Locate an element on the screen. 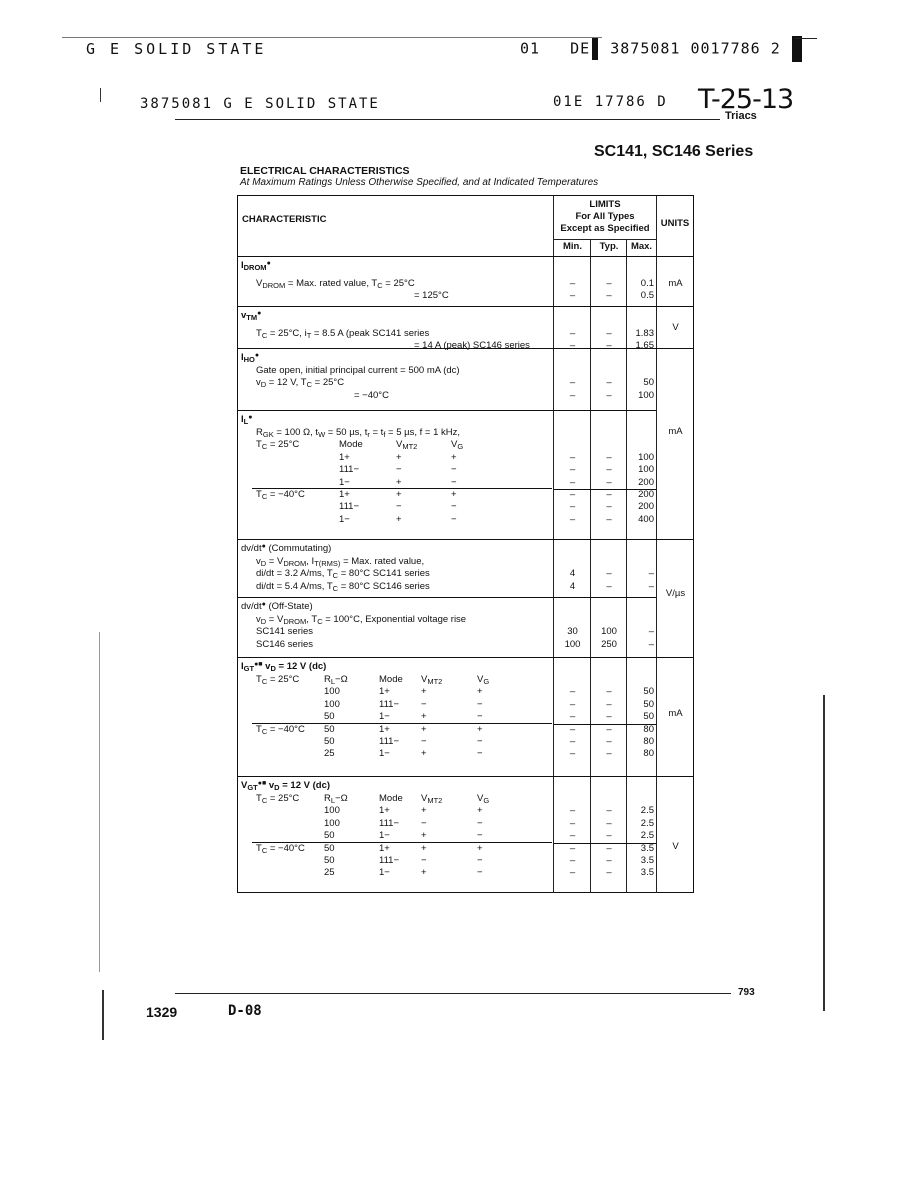 The height and width of the screenshot is (1188, 918). condition-line: 50 1− + − – –2.5 is located at coordinates (447, 837).